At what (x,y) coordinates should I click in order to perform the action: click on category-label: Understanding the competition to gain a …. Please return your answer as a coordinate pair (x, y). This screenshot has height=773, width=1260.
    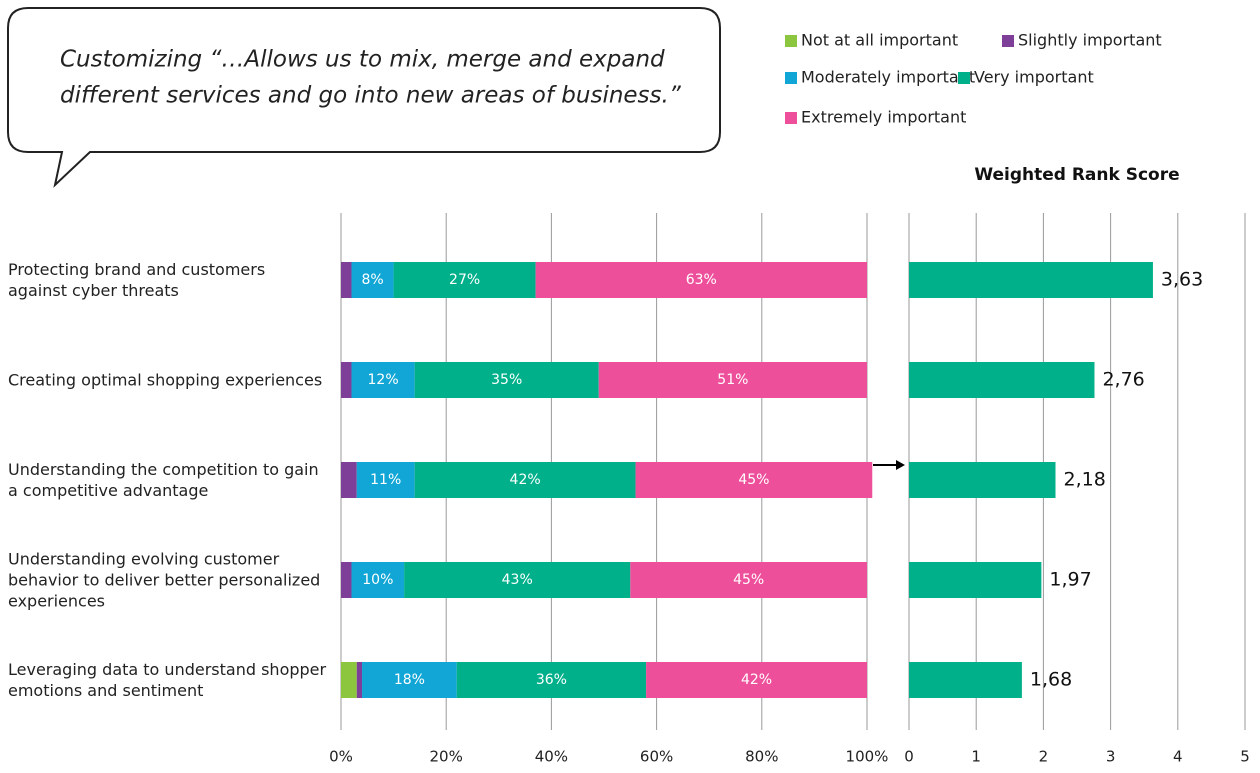
    Looking at the image, I should click on (163, 480).